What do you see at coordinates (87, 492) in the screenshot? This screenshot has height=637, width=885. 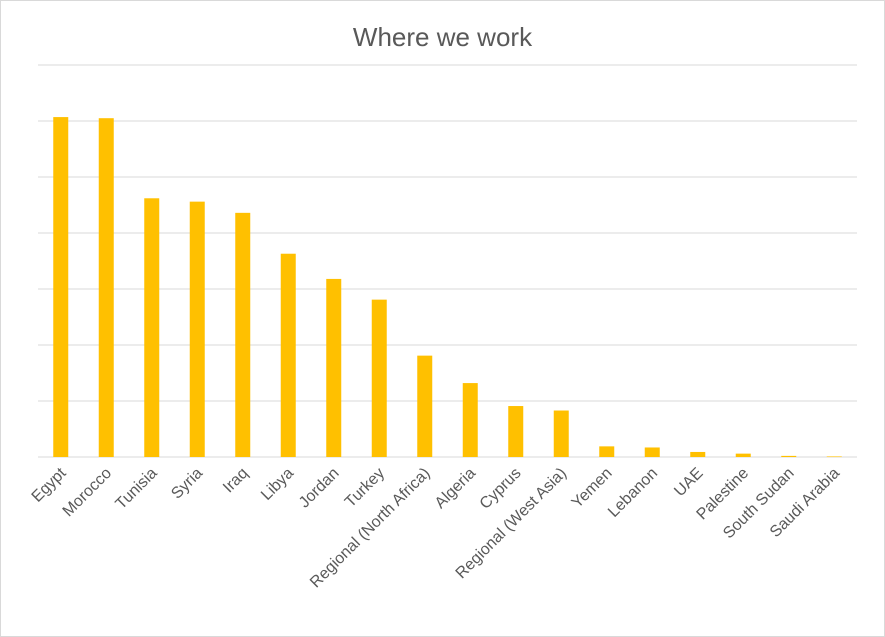 I see `x-tick-label: Morocco` at bounding box center [87, 492].